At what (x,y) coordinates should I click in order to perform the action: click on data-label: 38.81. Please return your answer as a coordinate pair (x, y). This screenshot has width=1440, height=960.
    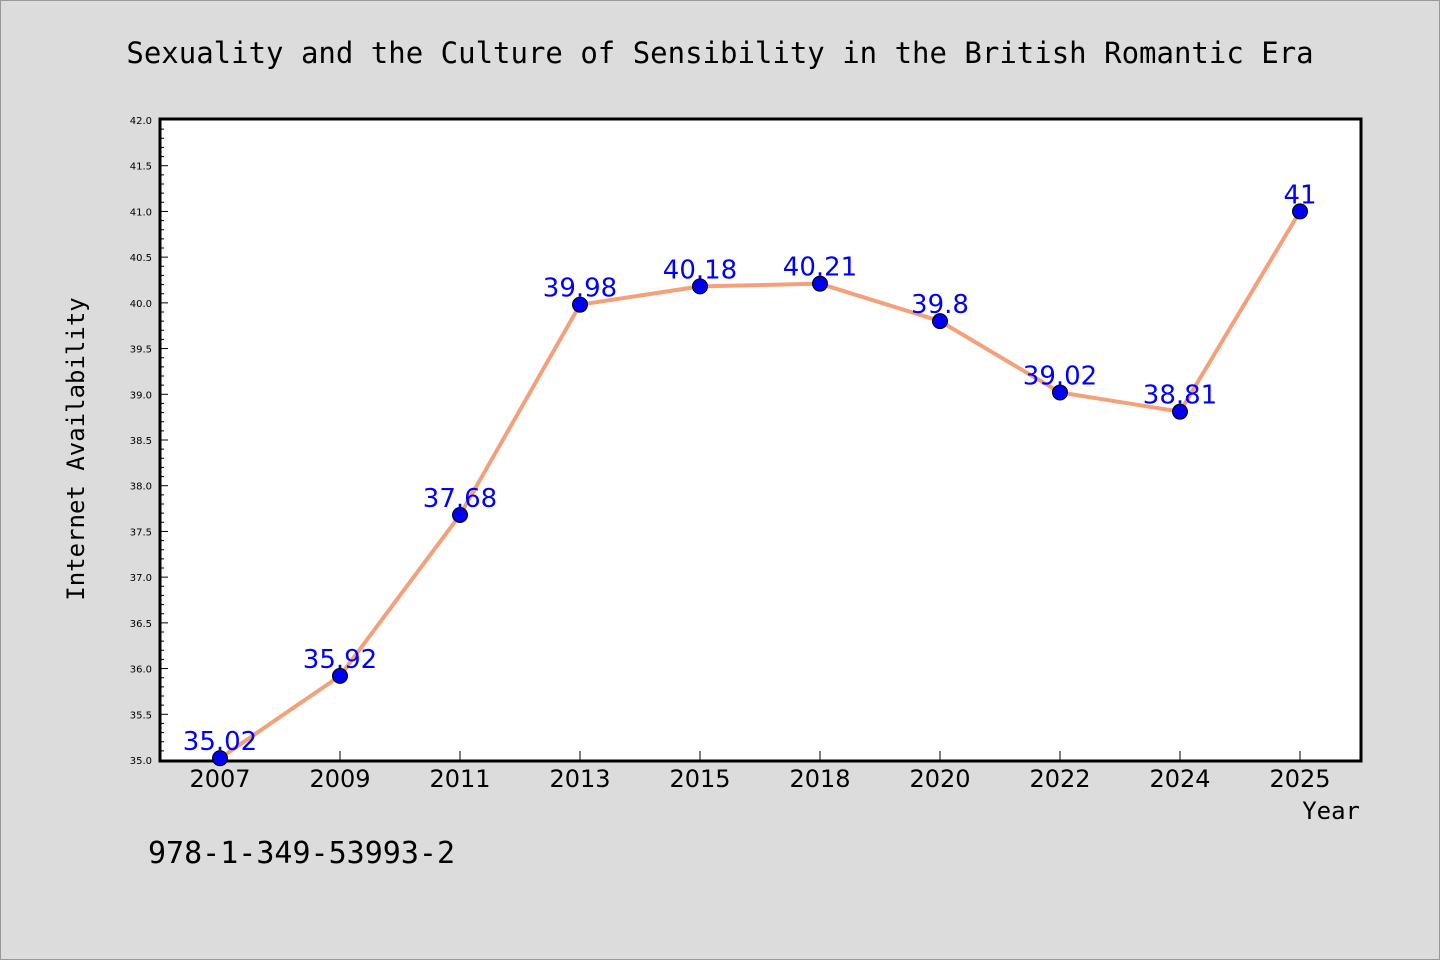
    Looking at the image, I should click on (1180, 396).